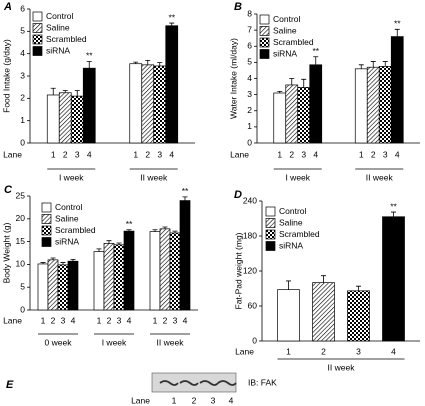 Image resolution: width=425 pixels, height=406 pixels. Describe the element at coordinates (10, 385) in the screenshot. I see `panel-letter: E` at that location.